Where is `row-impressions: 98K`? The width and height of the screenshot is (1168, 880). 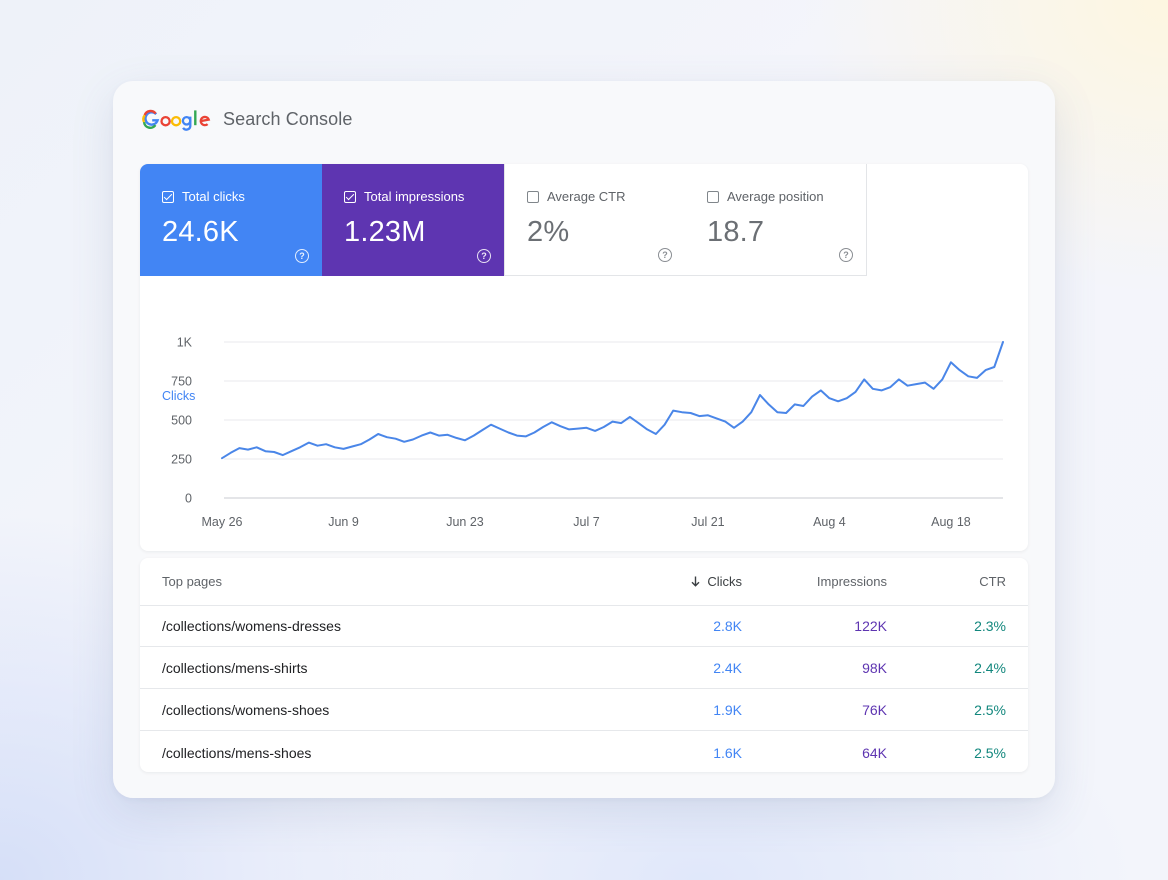
row-impressions: 98K is located at coordinates (874, 668).